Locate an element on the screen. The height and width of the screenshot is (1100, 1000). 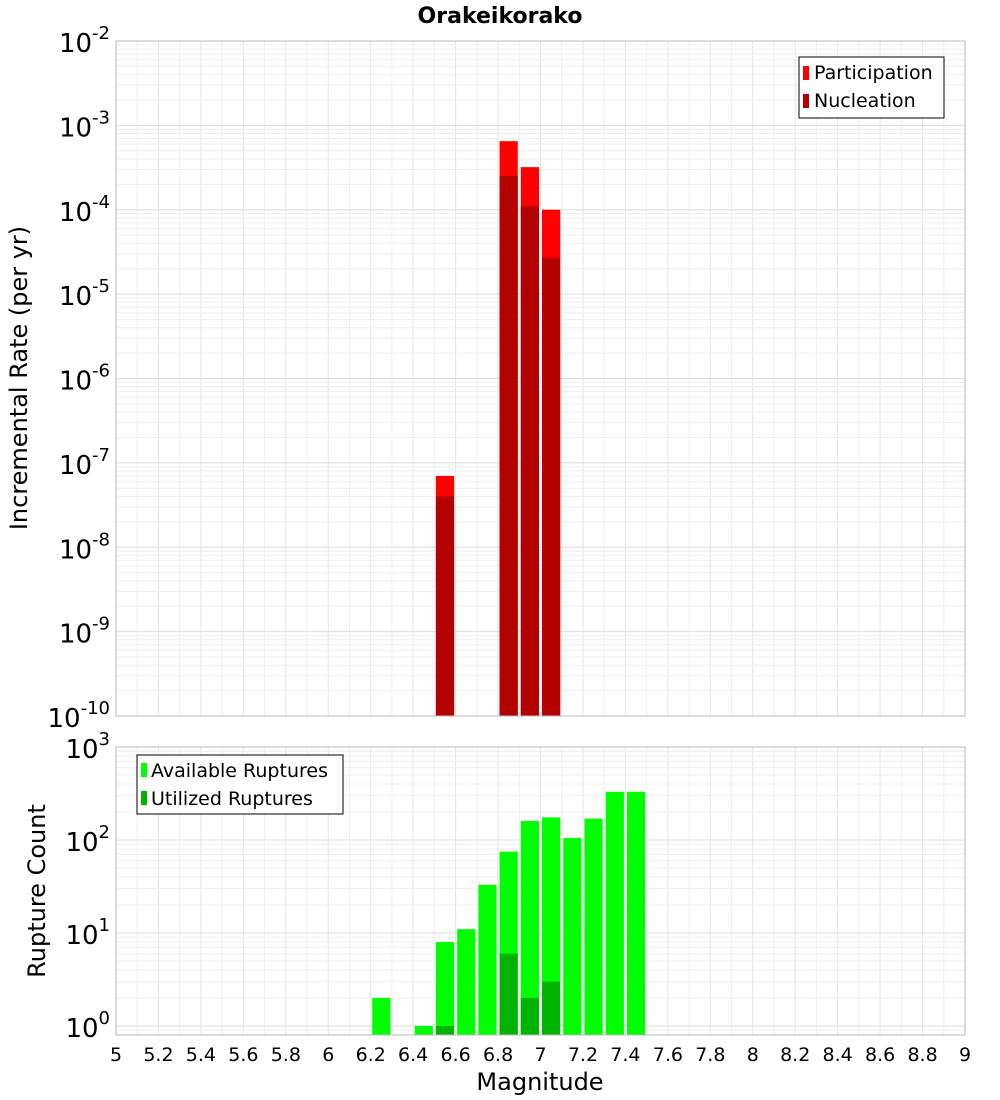
x-tick-label: 5.4 is located at coordinates (201, 1055).